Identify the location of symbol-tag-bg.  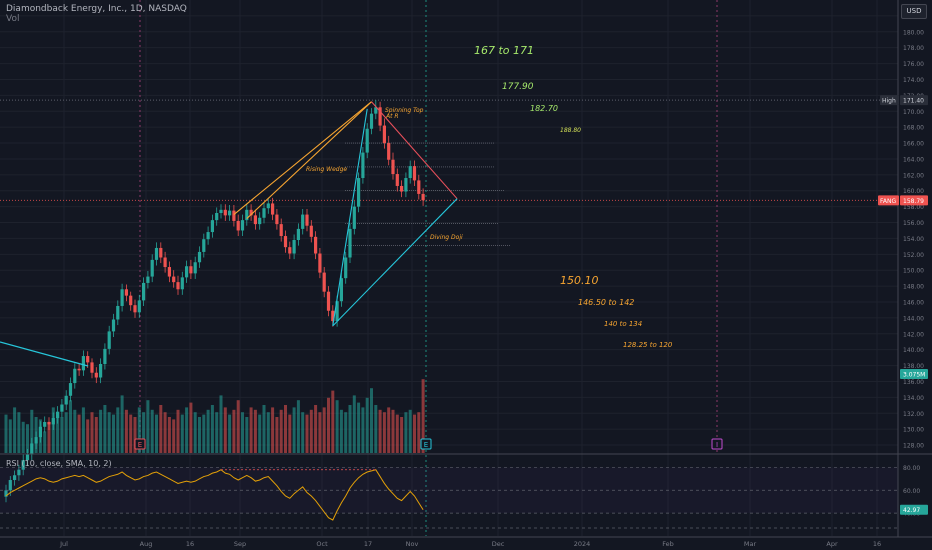
(888, 200).